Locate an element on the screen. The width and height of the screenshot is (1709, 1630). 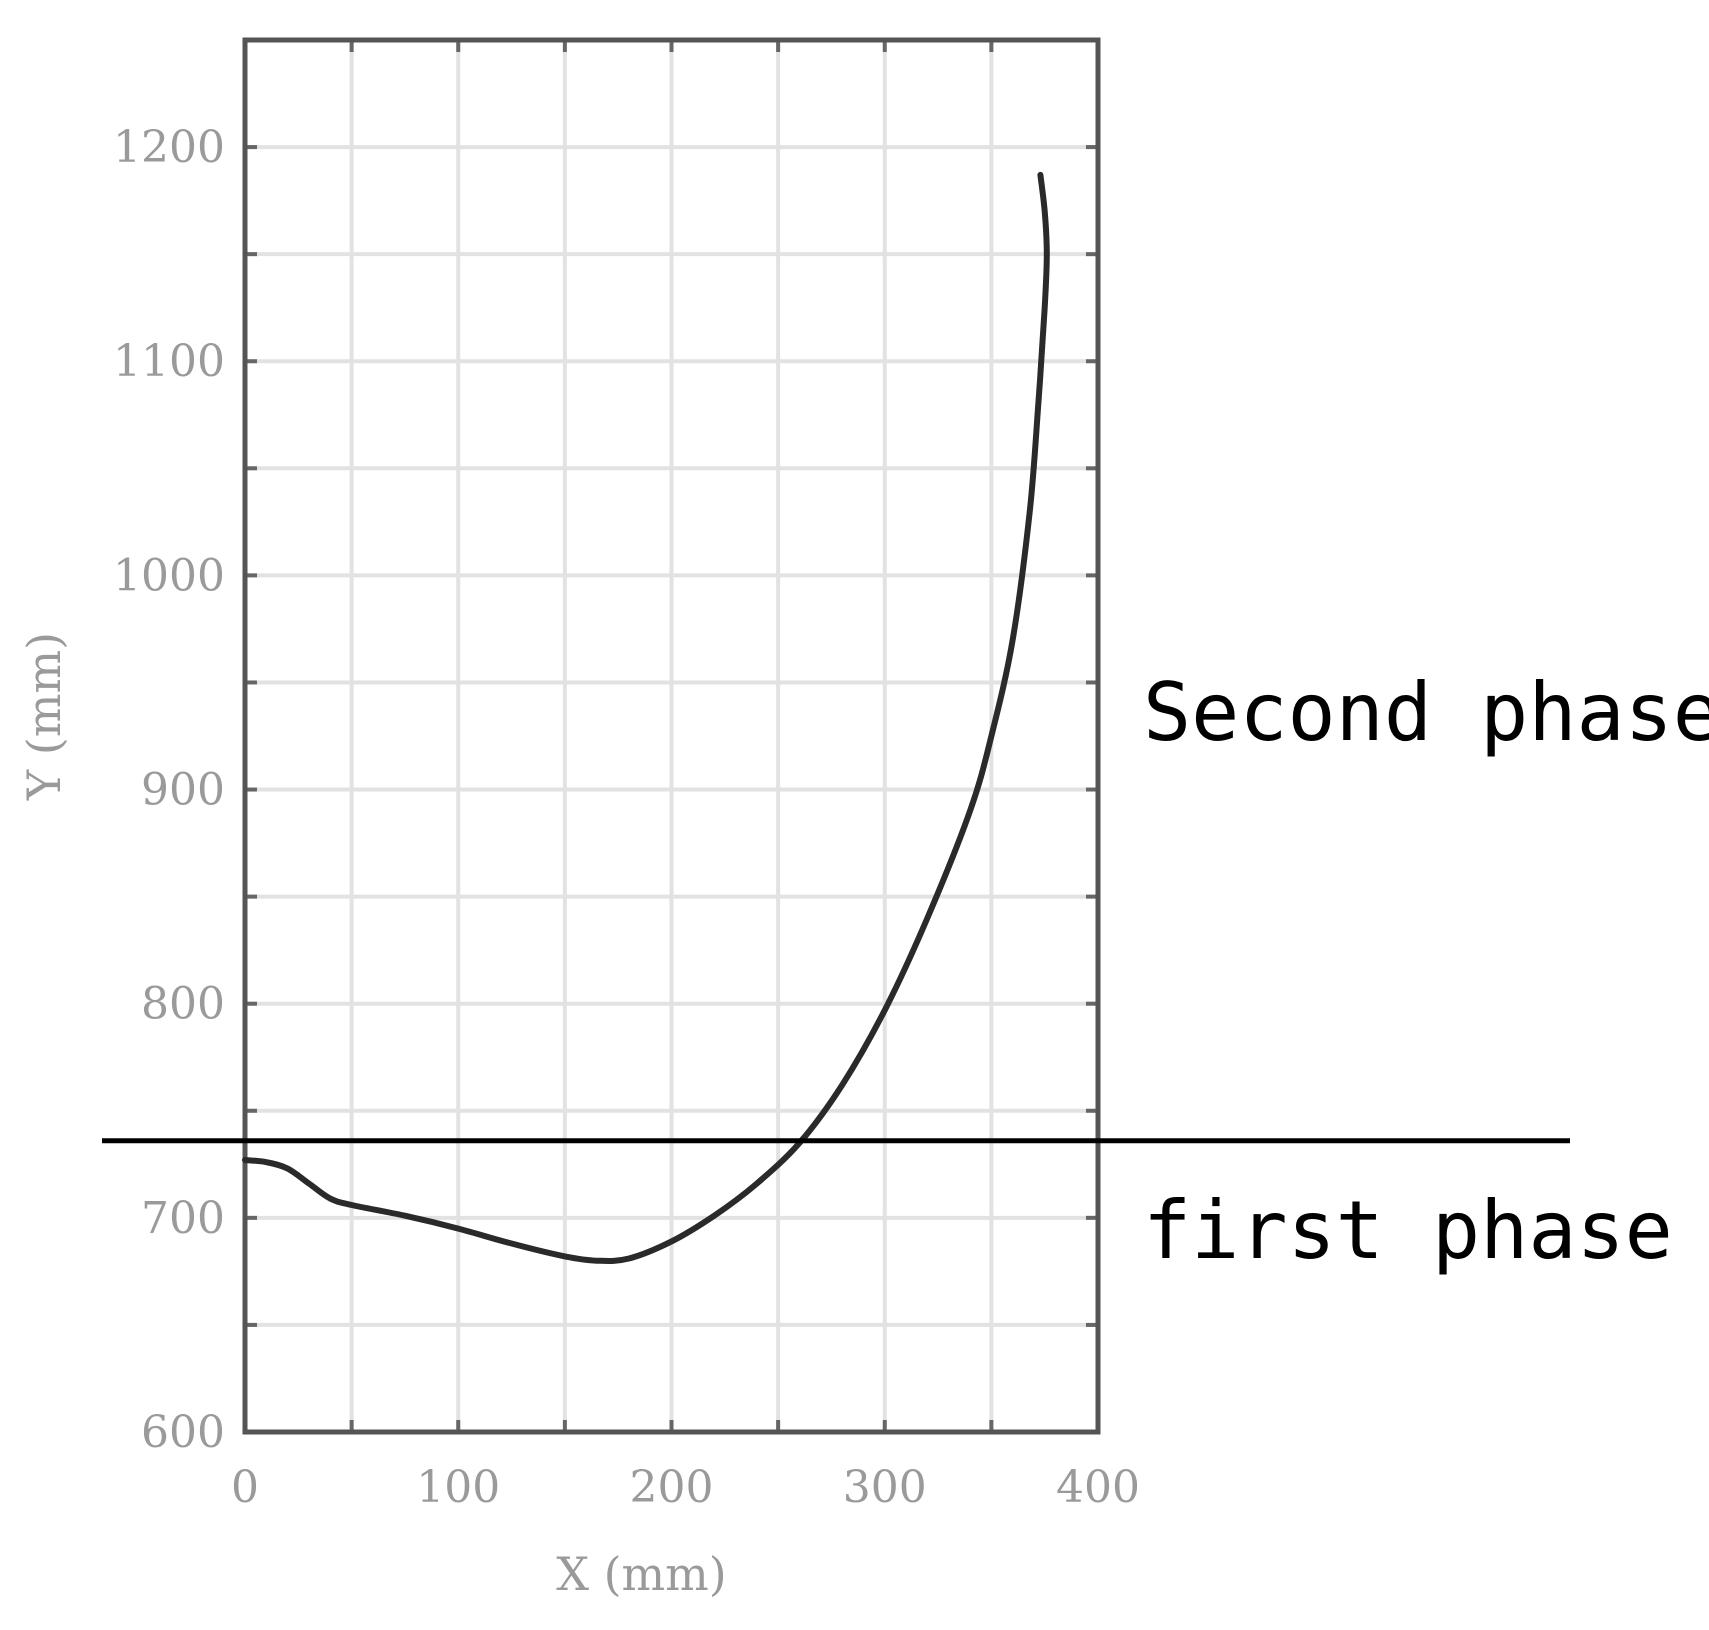
y-axis-title: Y (mm) is located at coordinates (44, 716).